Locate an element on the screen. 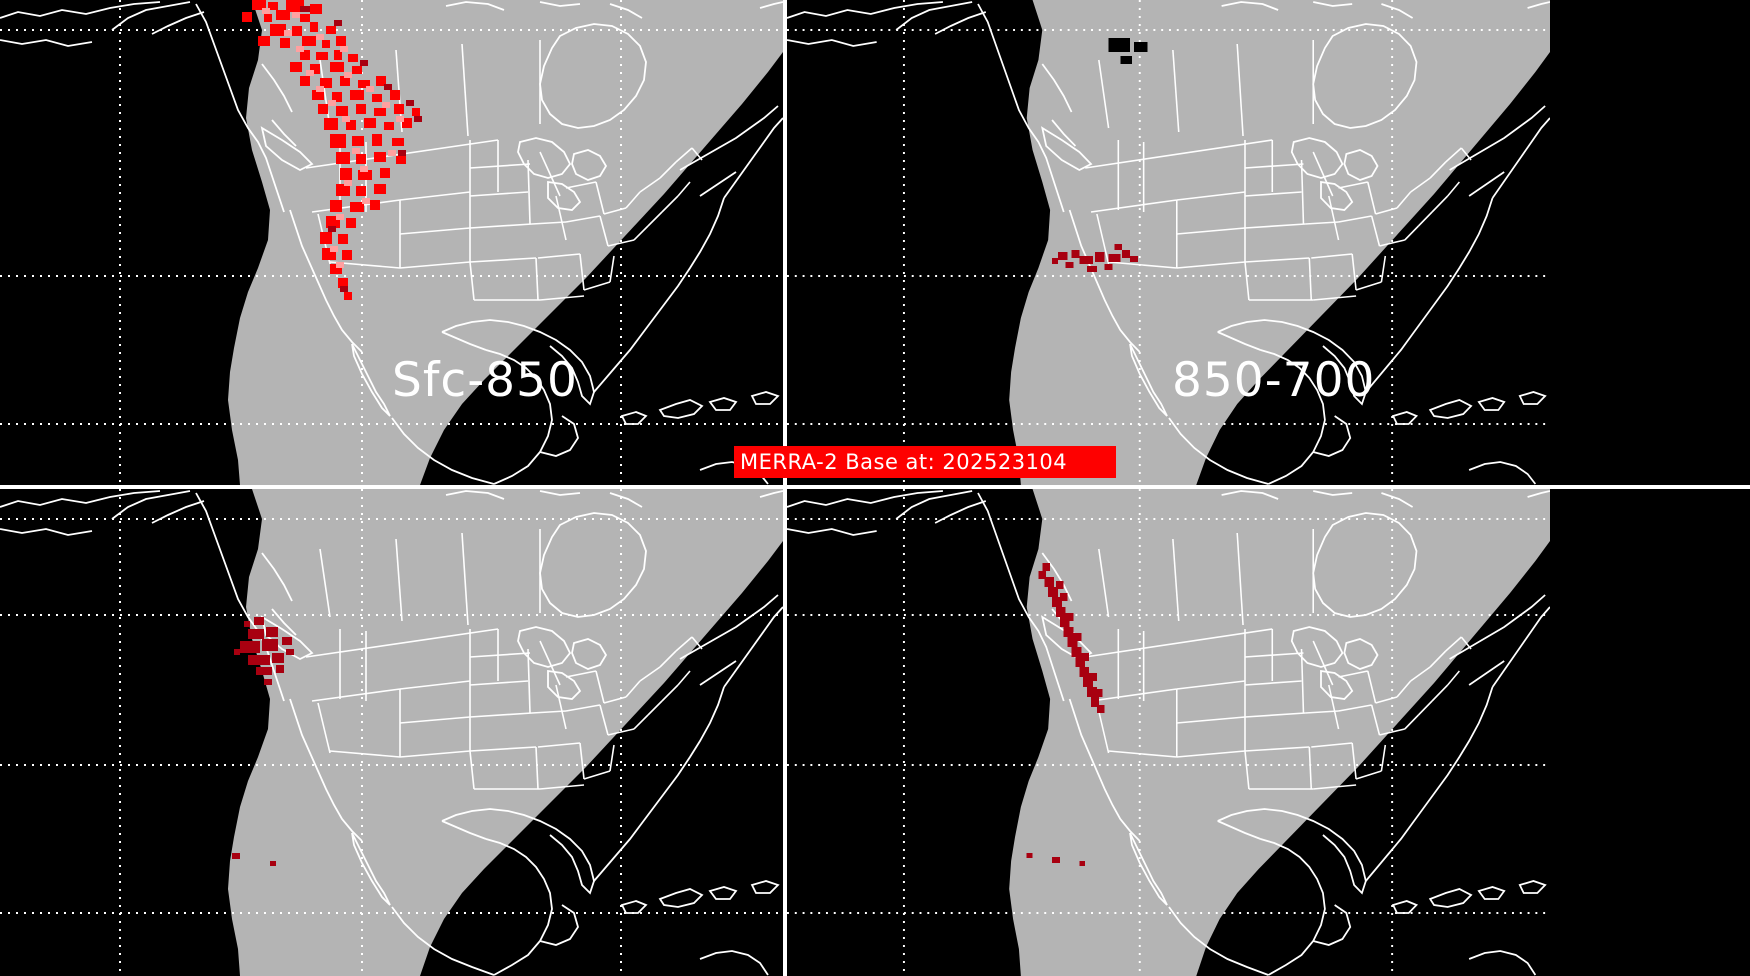 This screenshot has width=1750, height=976. panel-divider-horizontal is located at coordinates (875, 487).